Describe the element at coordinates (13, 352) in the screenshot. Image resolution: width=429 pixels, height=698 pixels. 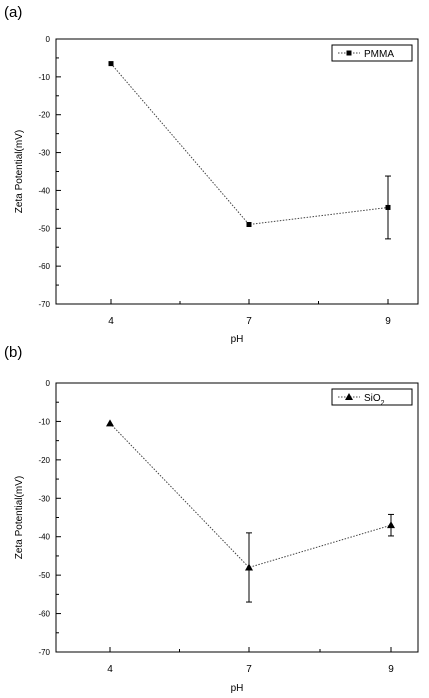
I see `panel-label-b: (b)` at that location.